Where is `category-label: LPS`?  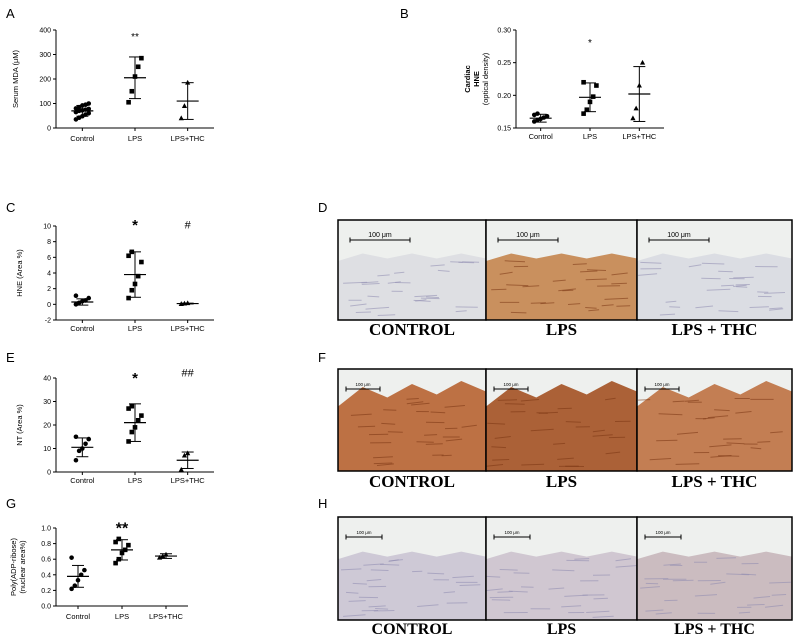 category-label: LPS is located at coordinates (135, 328).